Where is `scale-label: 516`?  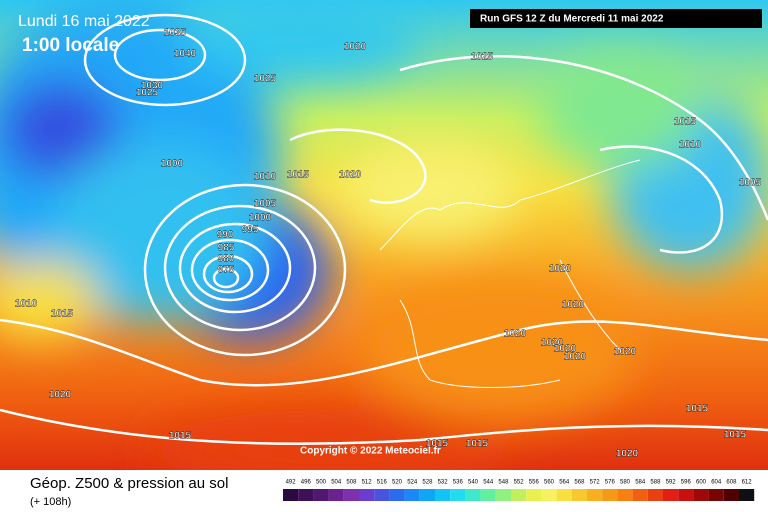
scale-label: 516 is located at coordinates (382, 483).